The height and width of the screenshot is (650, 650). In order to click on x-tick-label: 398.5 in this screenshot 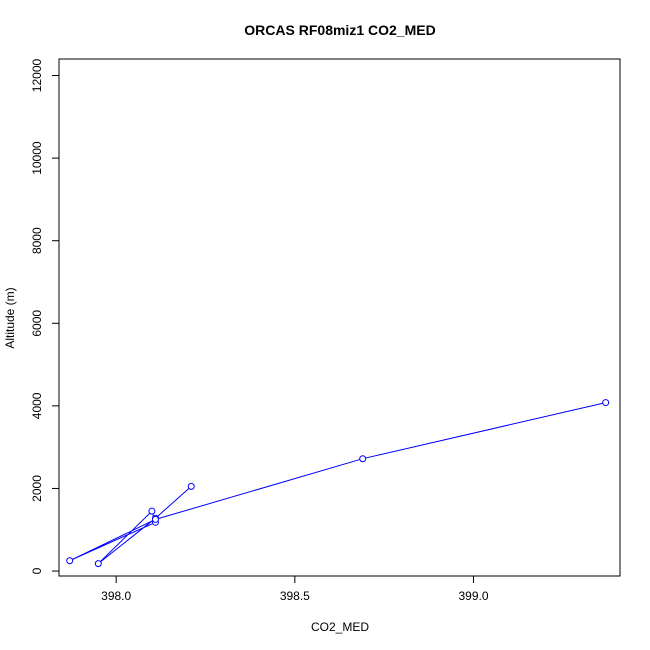, I will do `click(295, 596)`.